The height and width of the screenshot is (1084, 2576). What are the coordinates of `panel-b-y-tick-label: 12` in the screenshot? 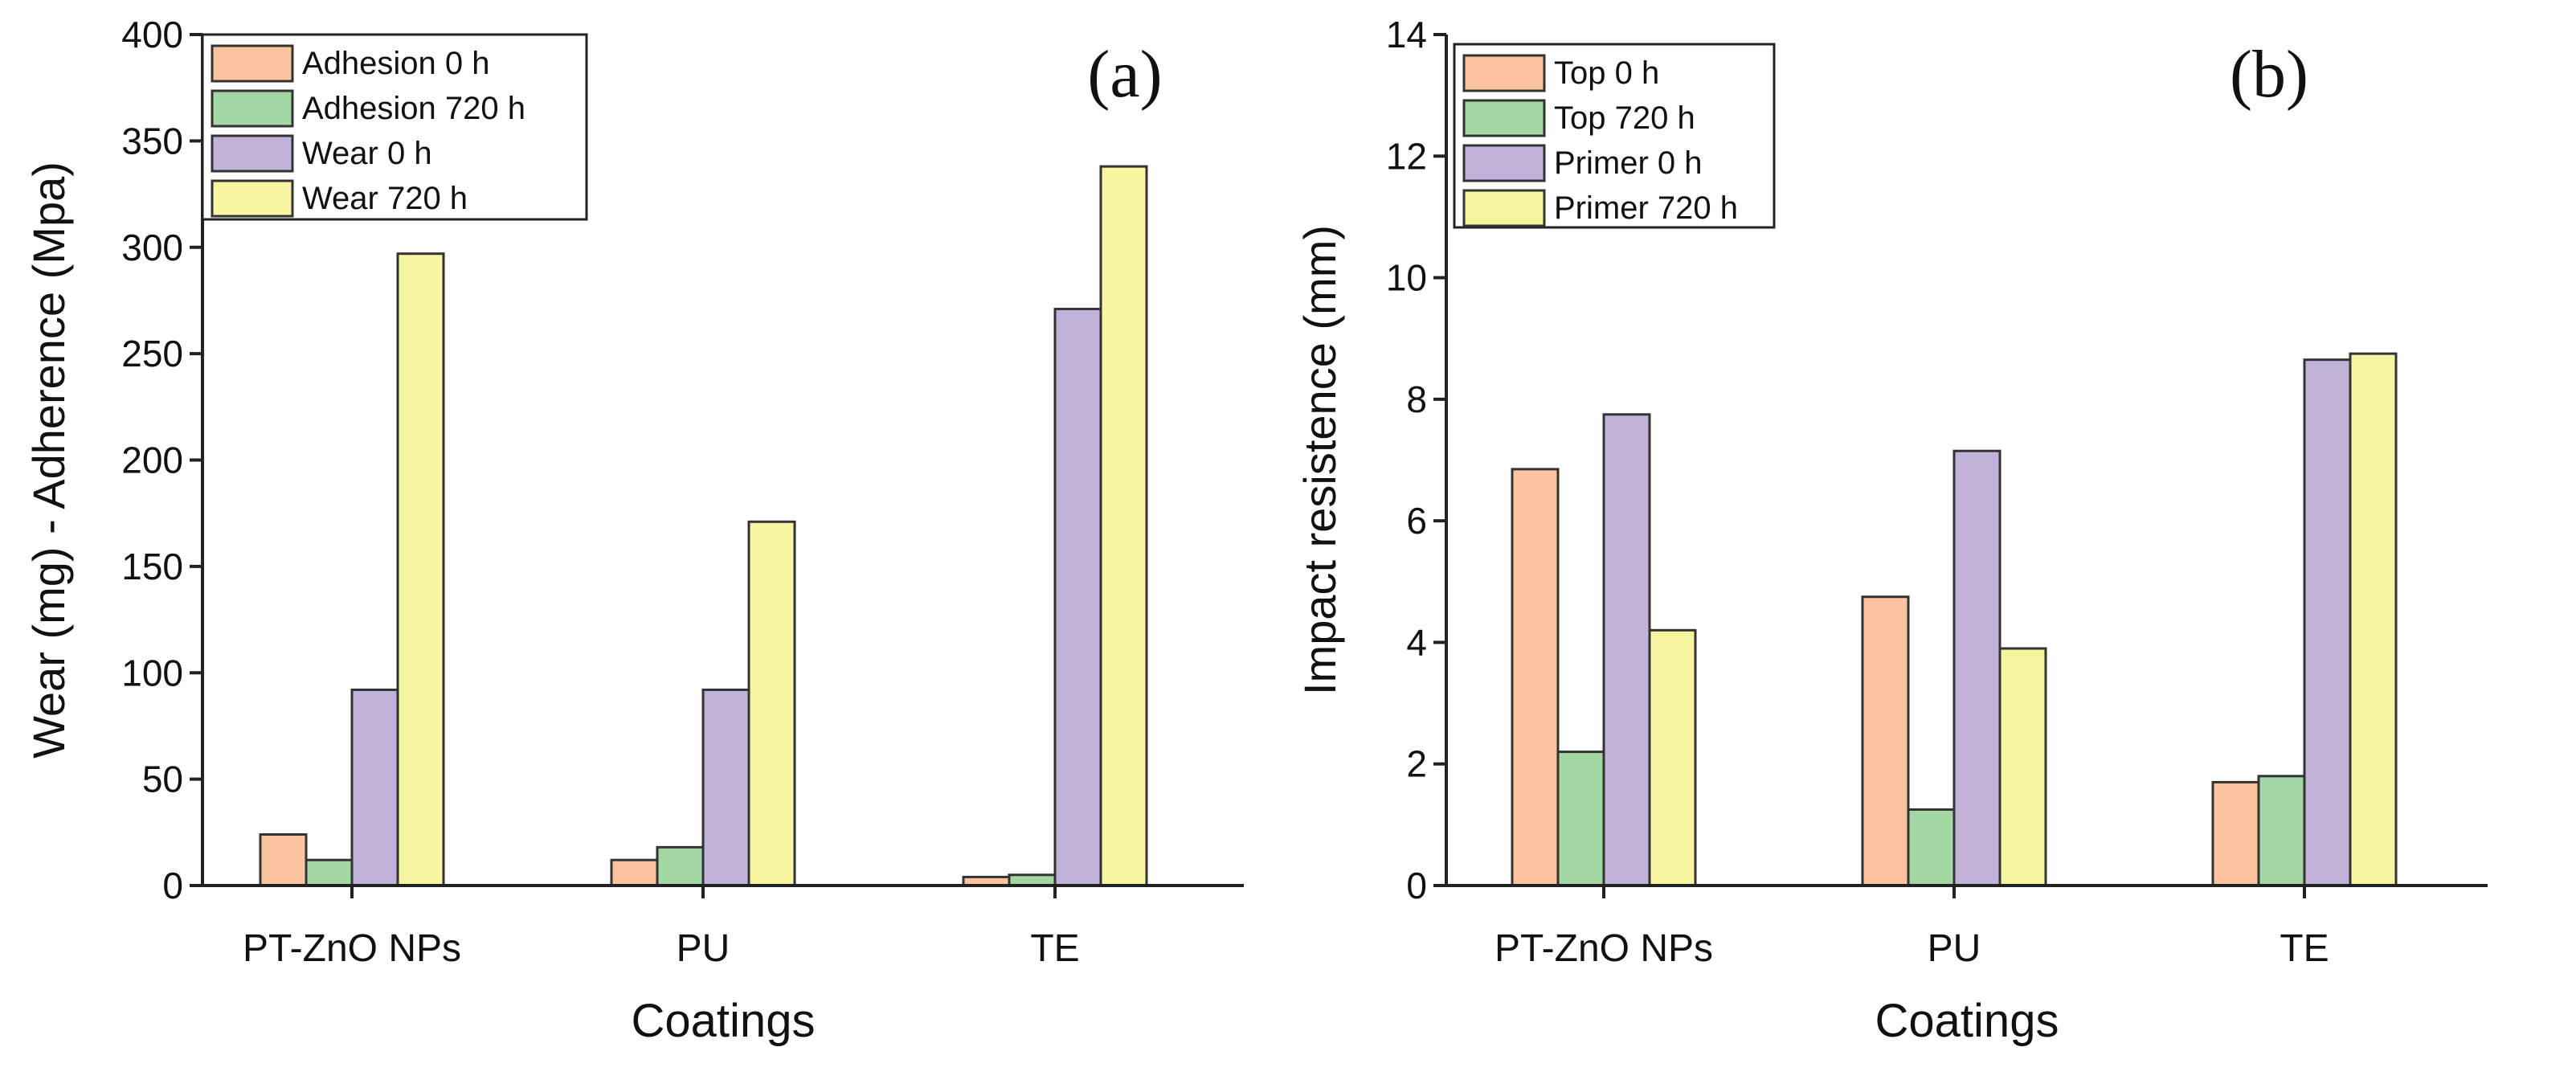 It's located at (1406, 156).